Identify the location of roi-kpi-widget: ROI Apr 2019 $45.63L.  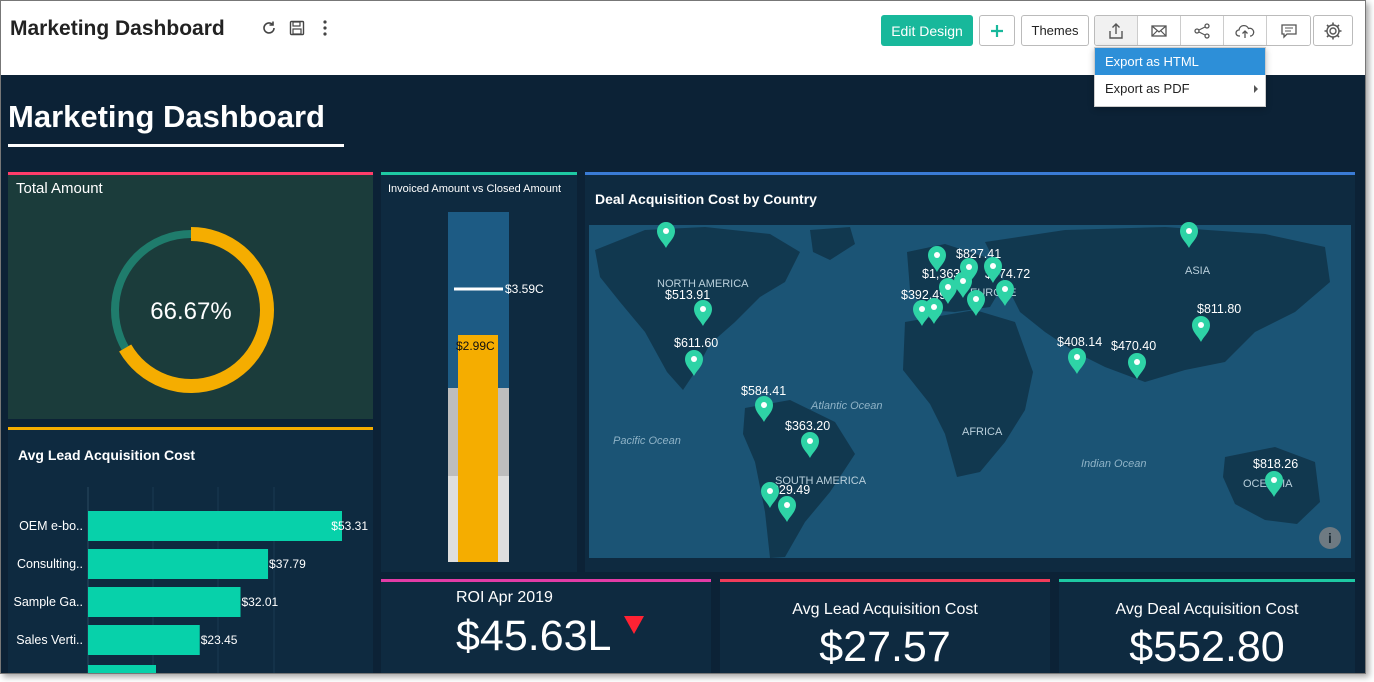
(546, 626).